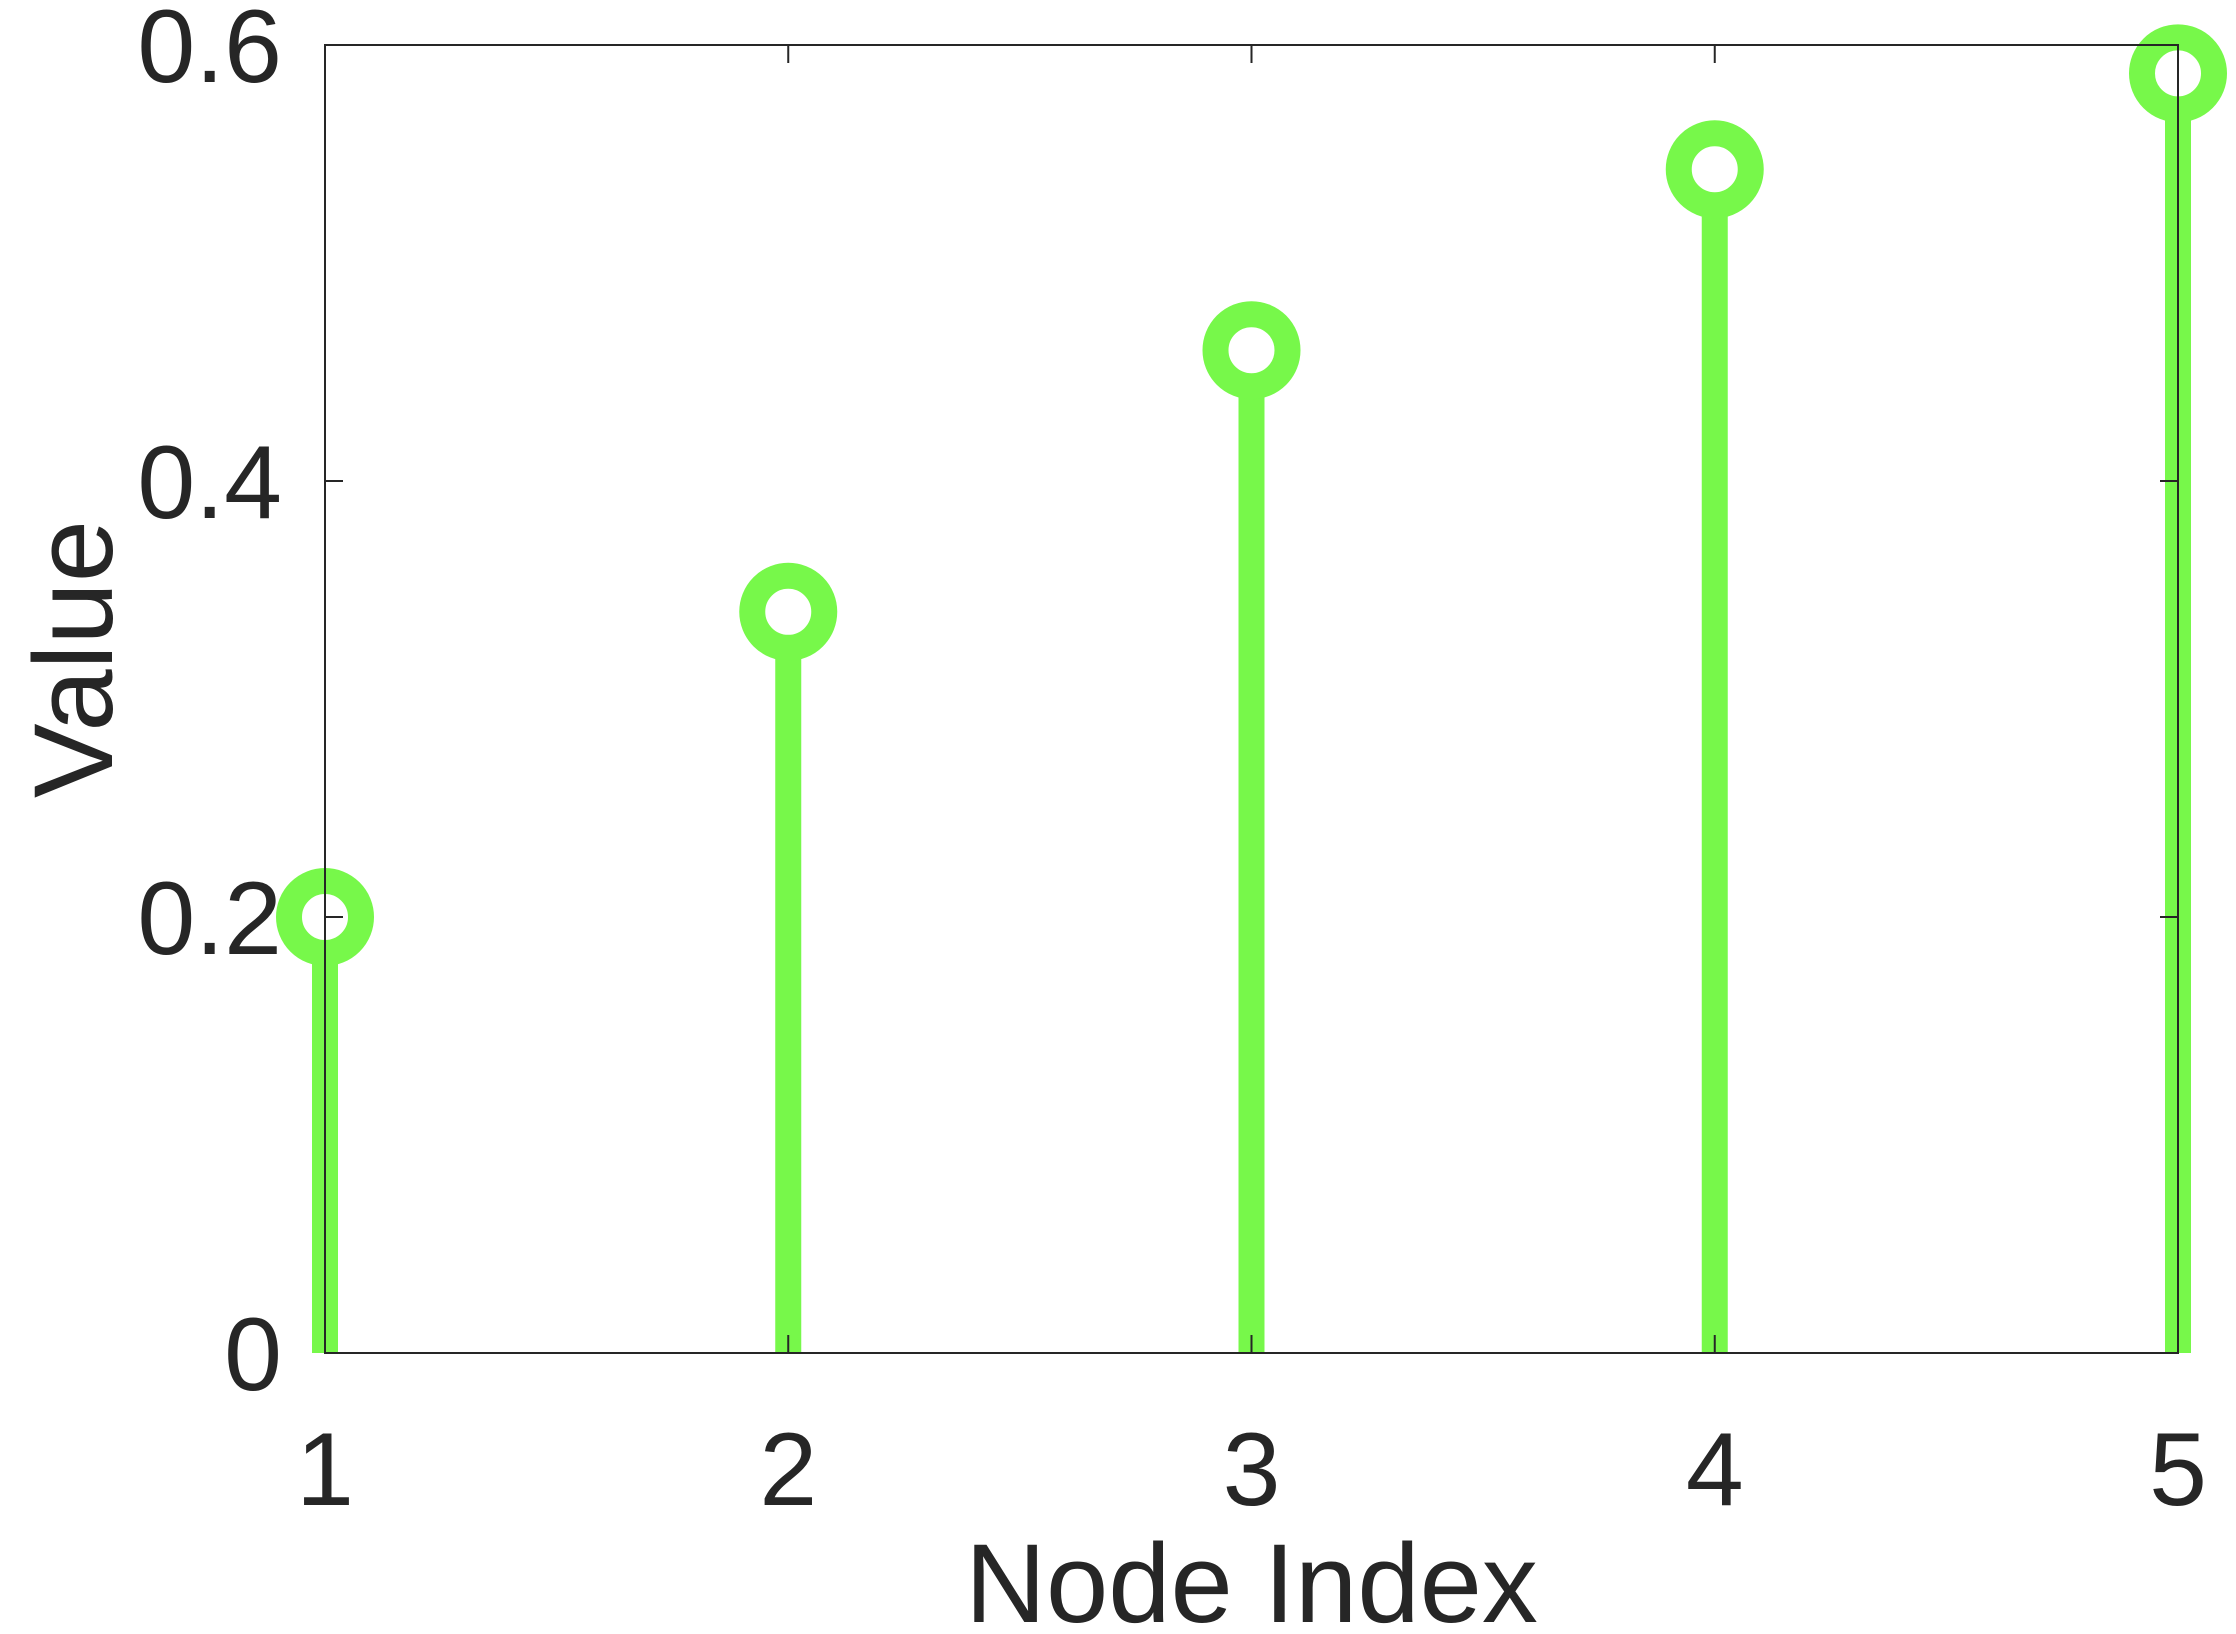 This screenshot has width=2236, height=1634. Describe the element at coordinates (2178, 1470) in the screenshot. I see `x-tick-label: 5` at that location.